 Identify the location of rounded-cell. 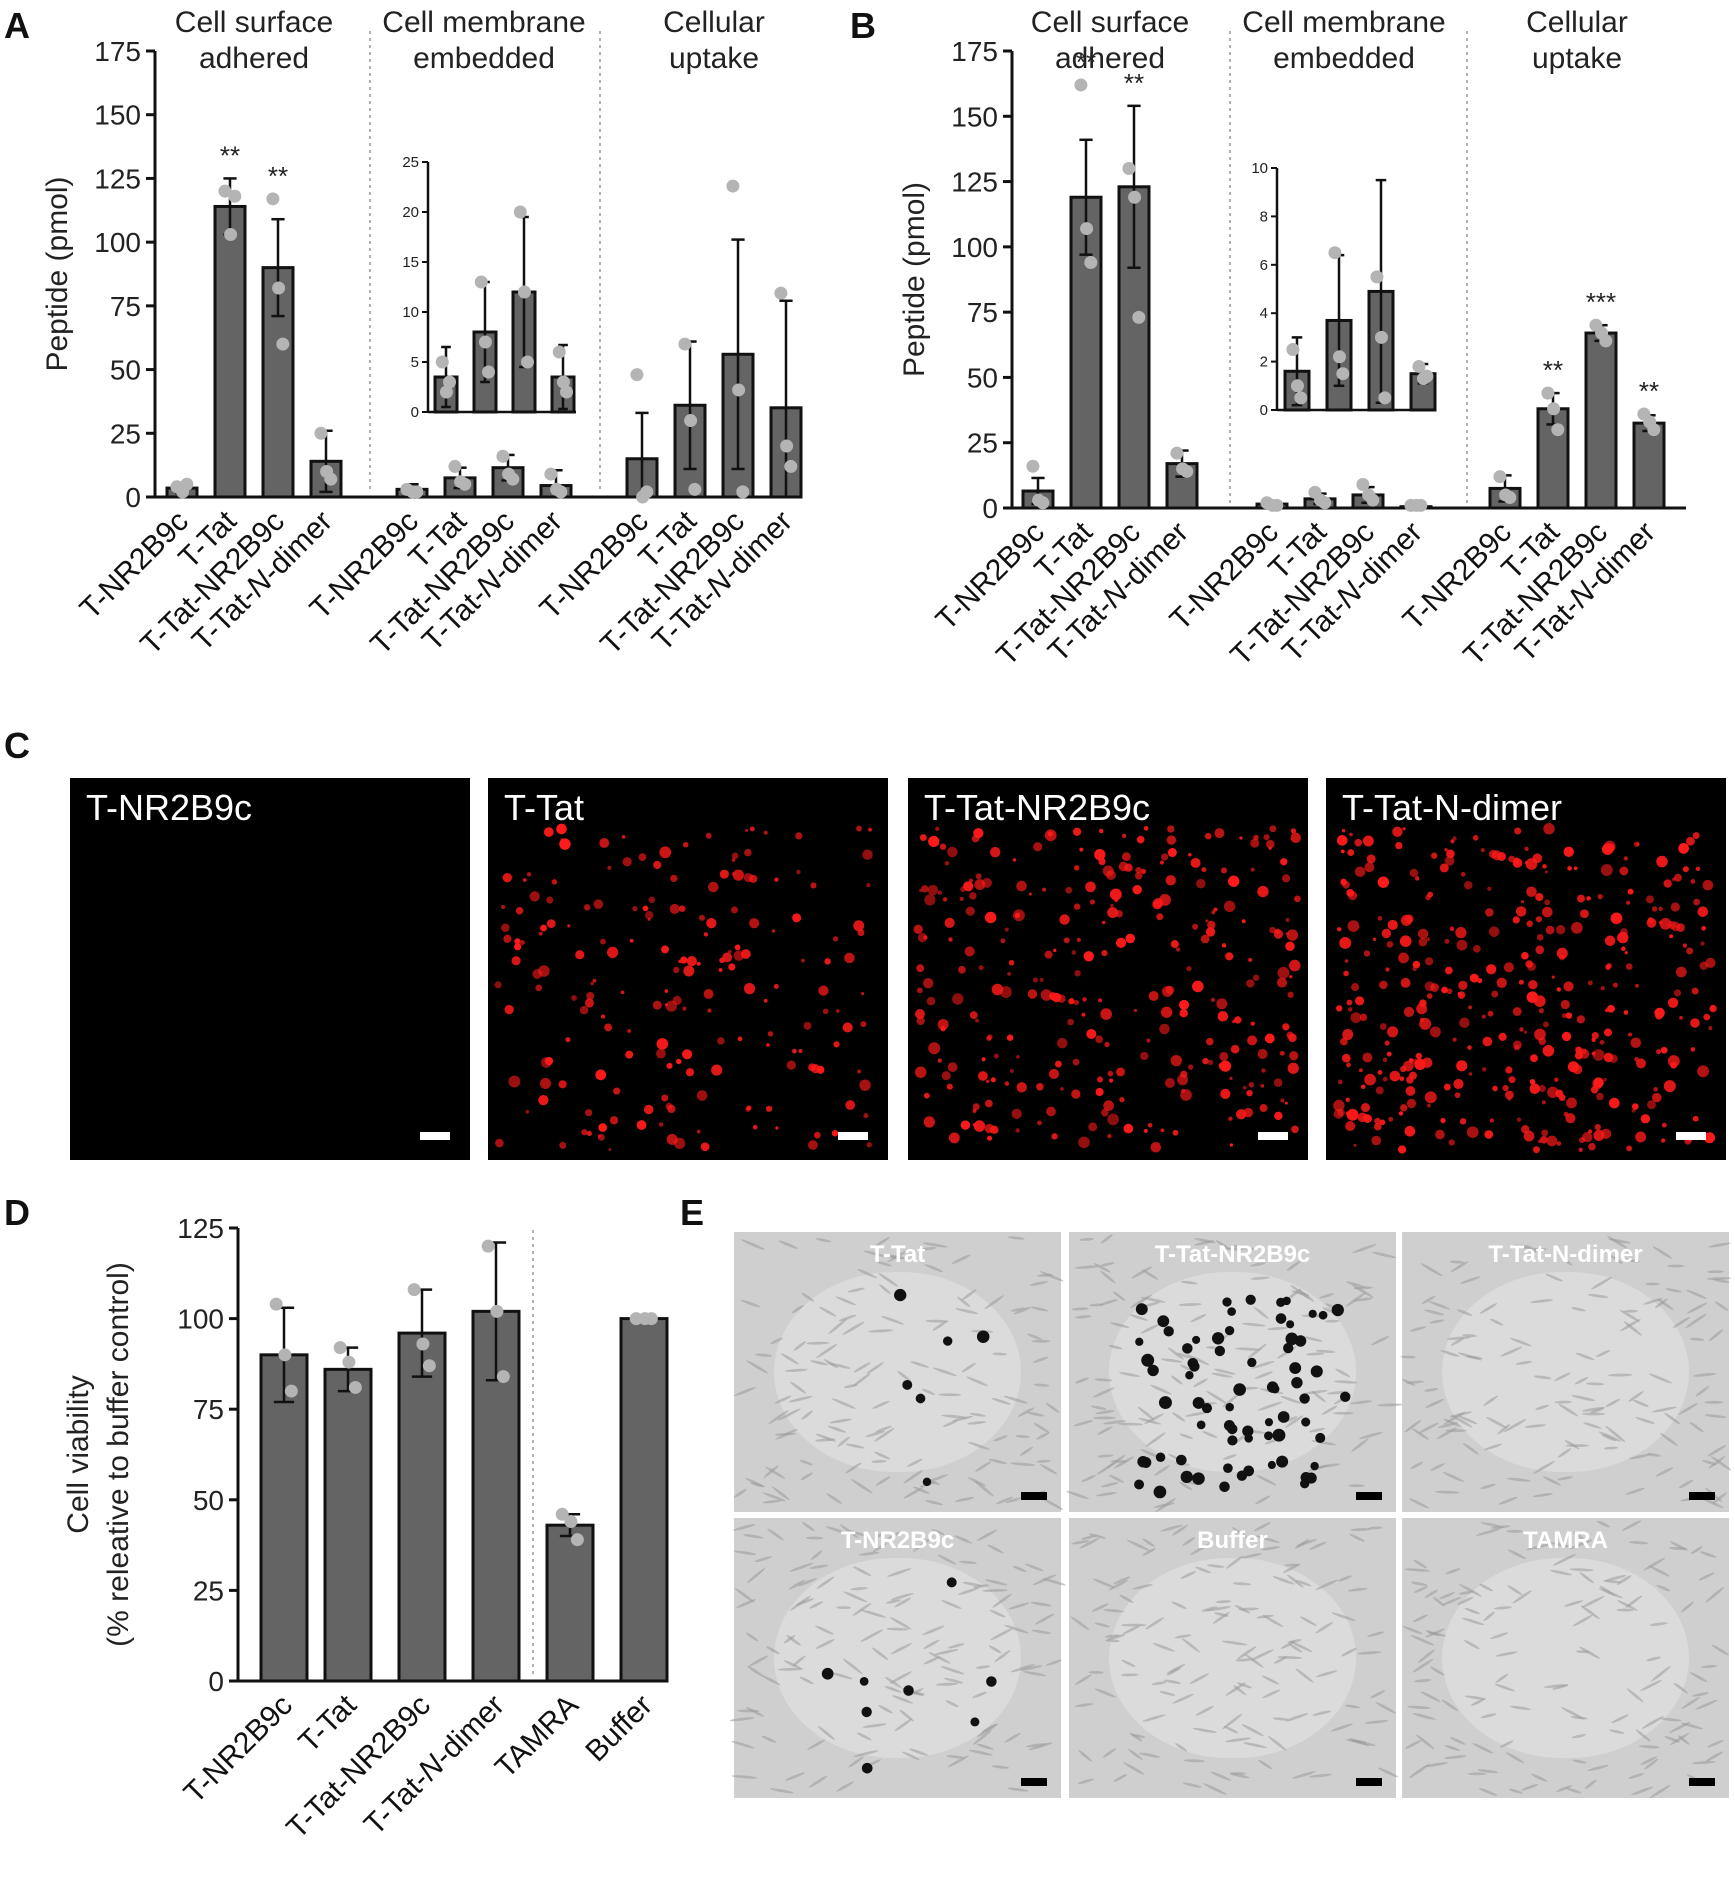
(1196, 1339).